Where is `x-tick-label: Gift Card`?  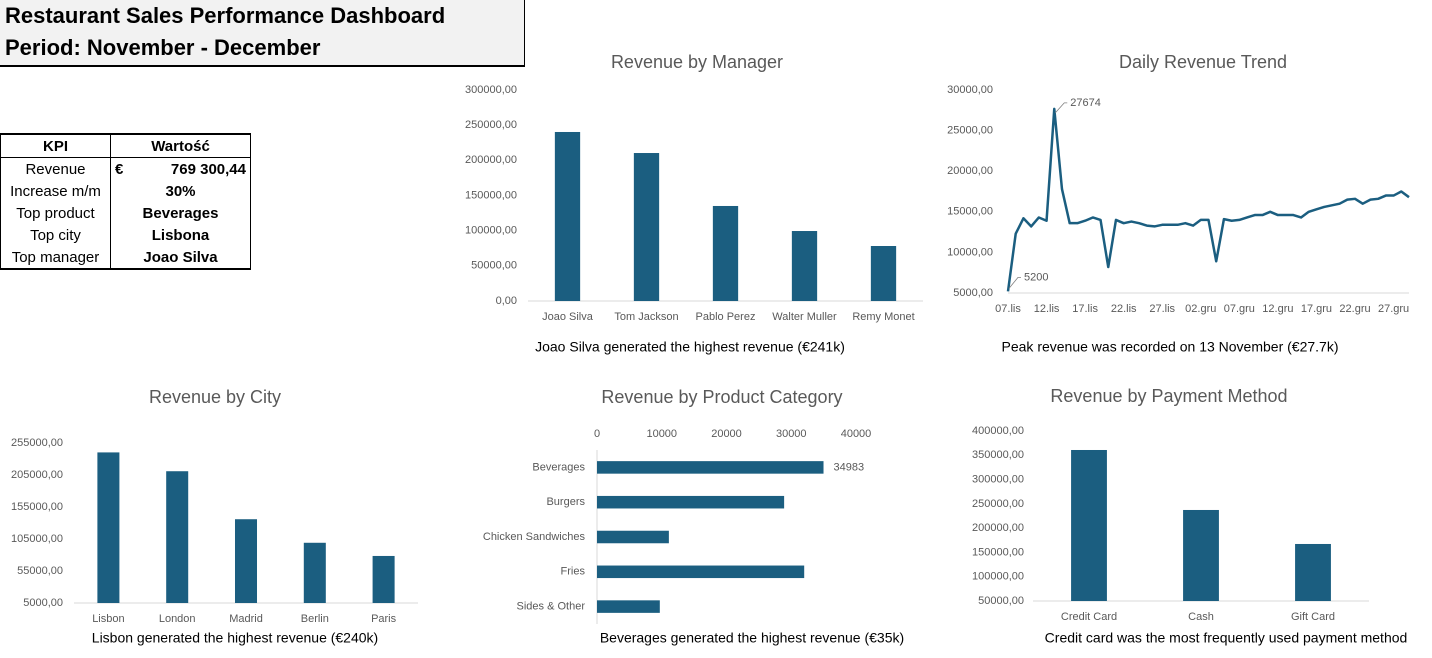
x-tick-label: Gift Card is located at coordinates (1313, 617).